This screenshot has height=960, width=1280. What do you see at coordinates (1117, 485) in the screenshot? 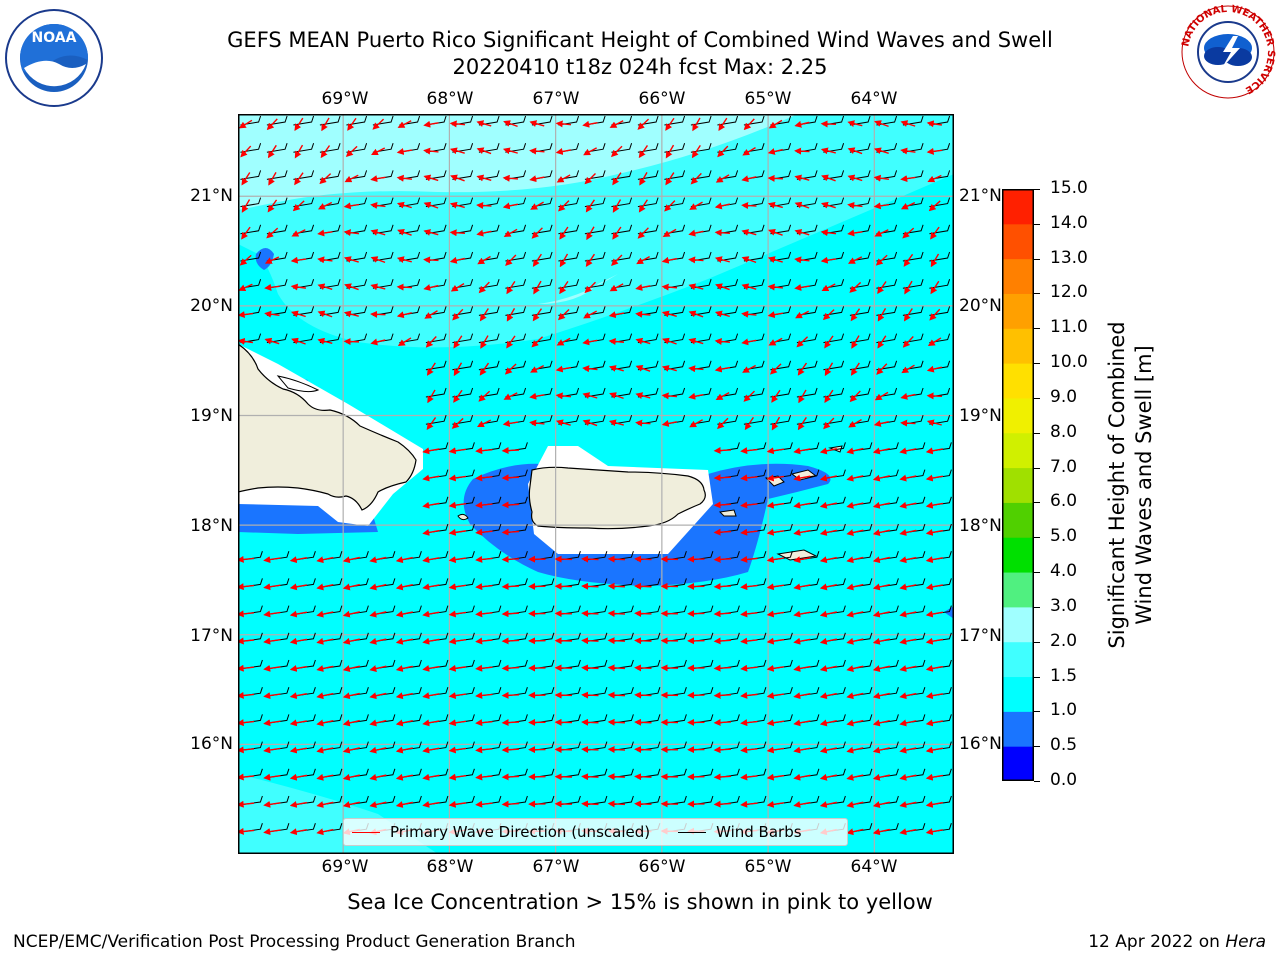
I see `colorbar-label-line1: Significant Height of Combined` at bounding box center [1117, 485].